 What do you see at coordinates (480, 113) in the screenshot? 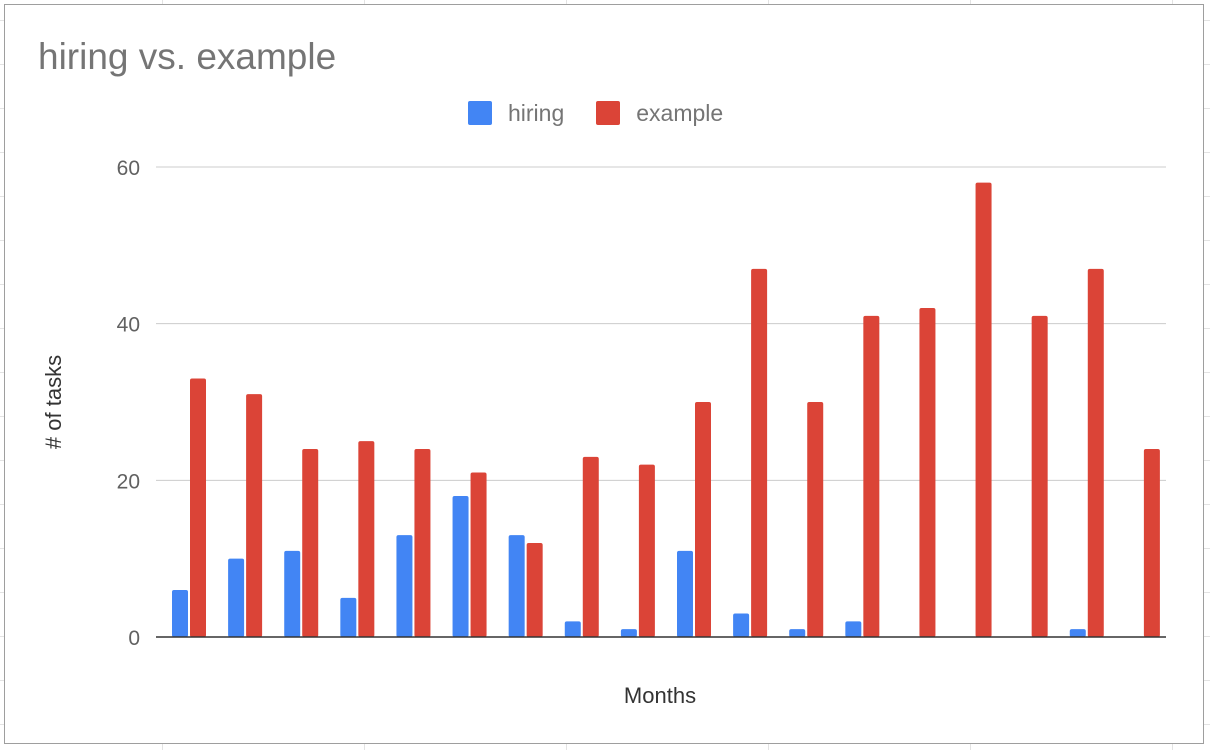
I see `legend-swatch-hiring` at bounding box center [480, 113].